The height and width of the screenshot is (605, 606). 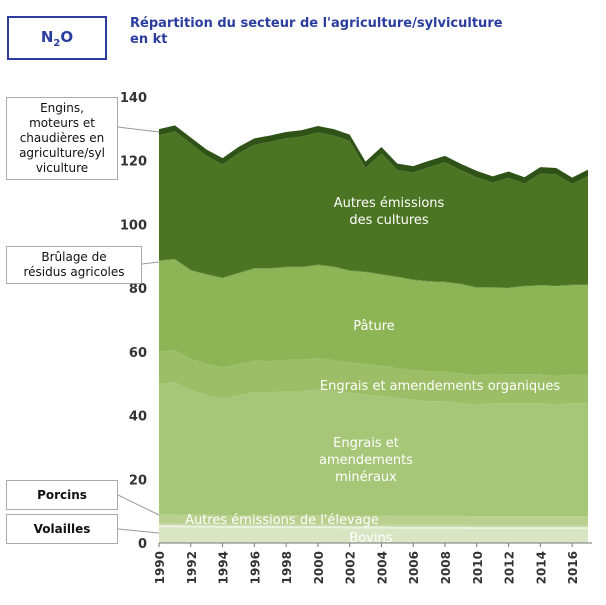 I want to click on side-label-engins-line: Engins,, so click(x=62, y=108).